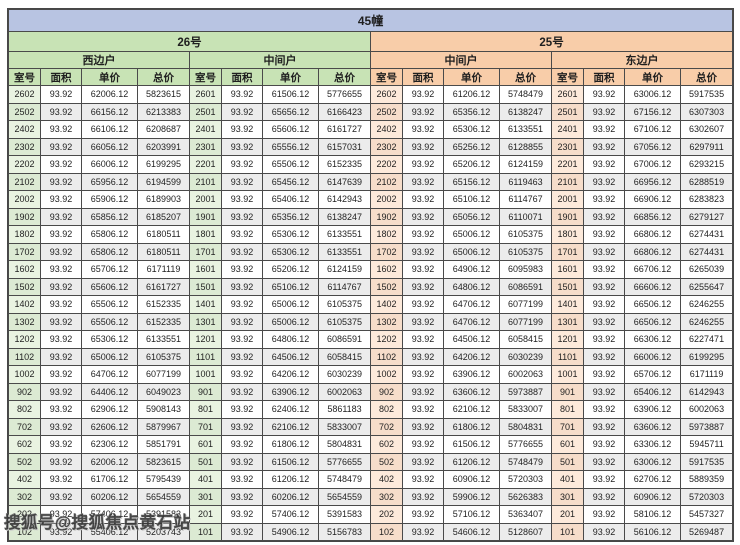 The height and width of the screenshot is (545, 740). I want to click on unit-price-cell: 65906.12, so click(109, 199).